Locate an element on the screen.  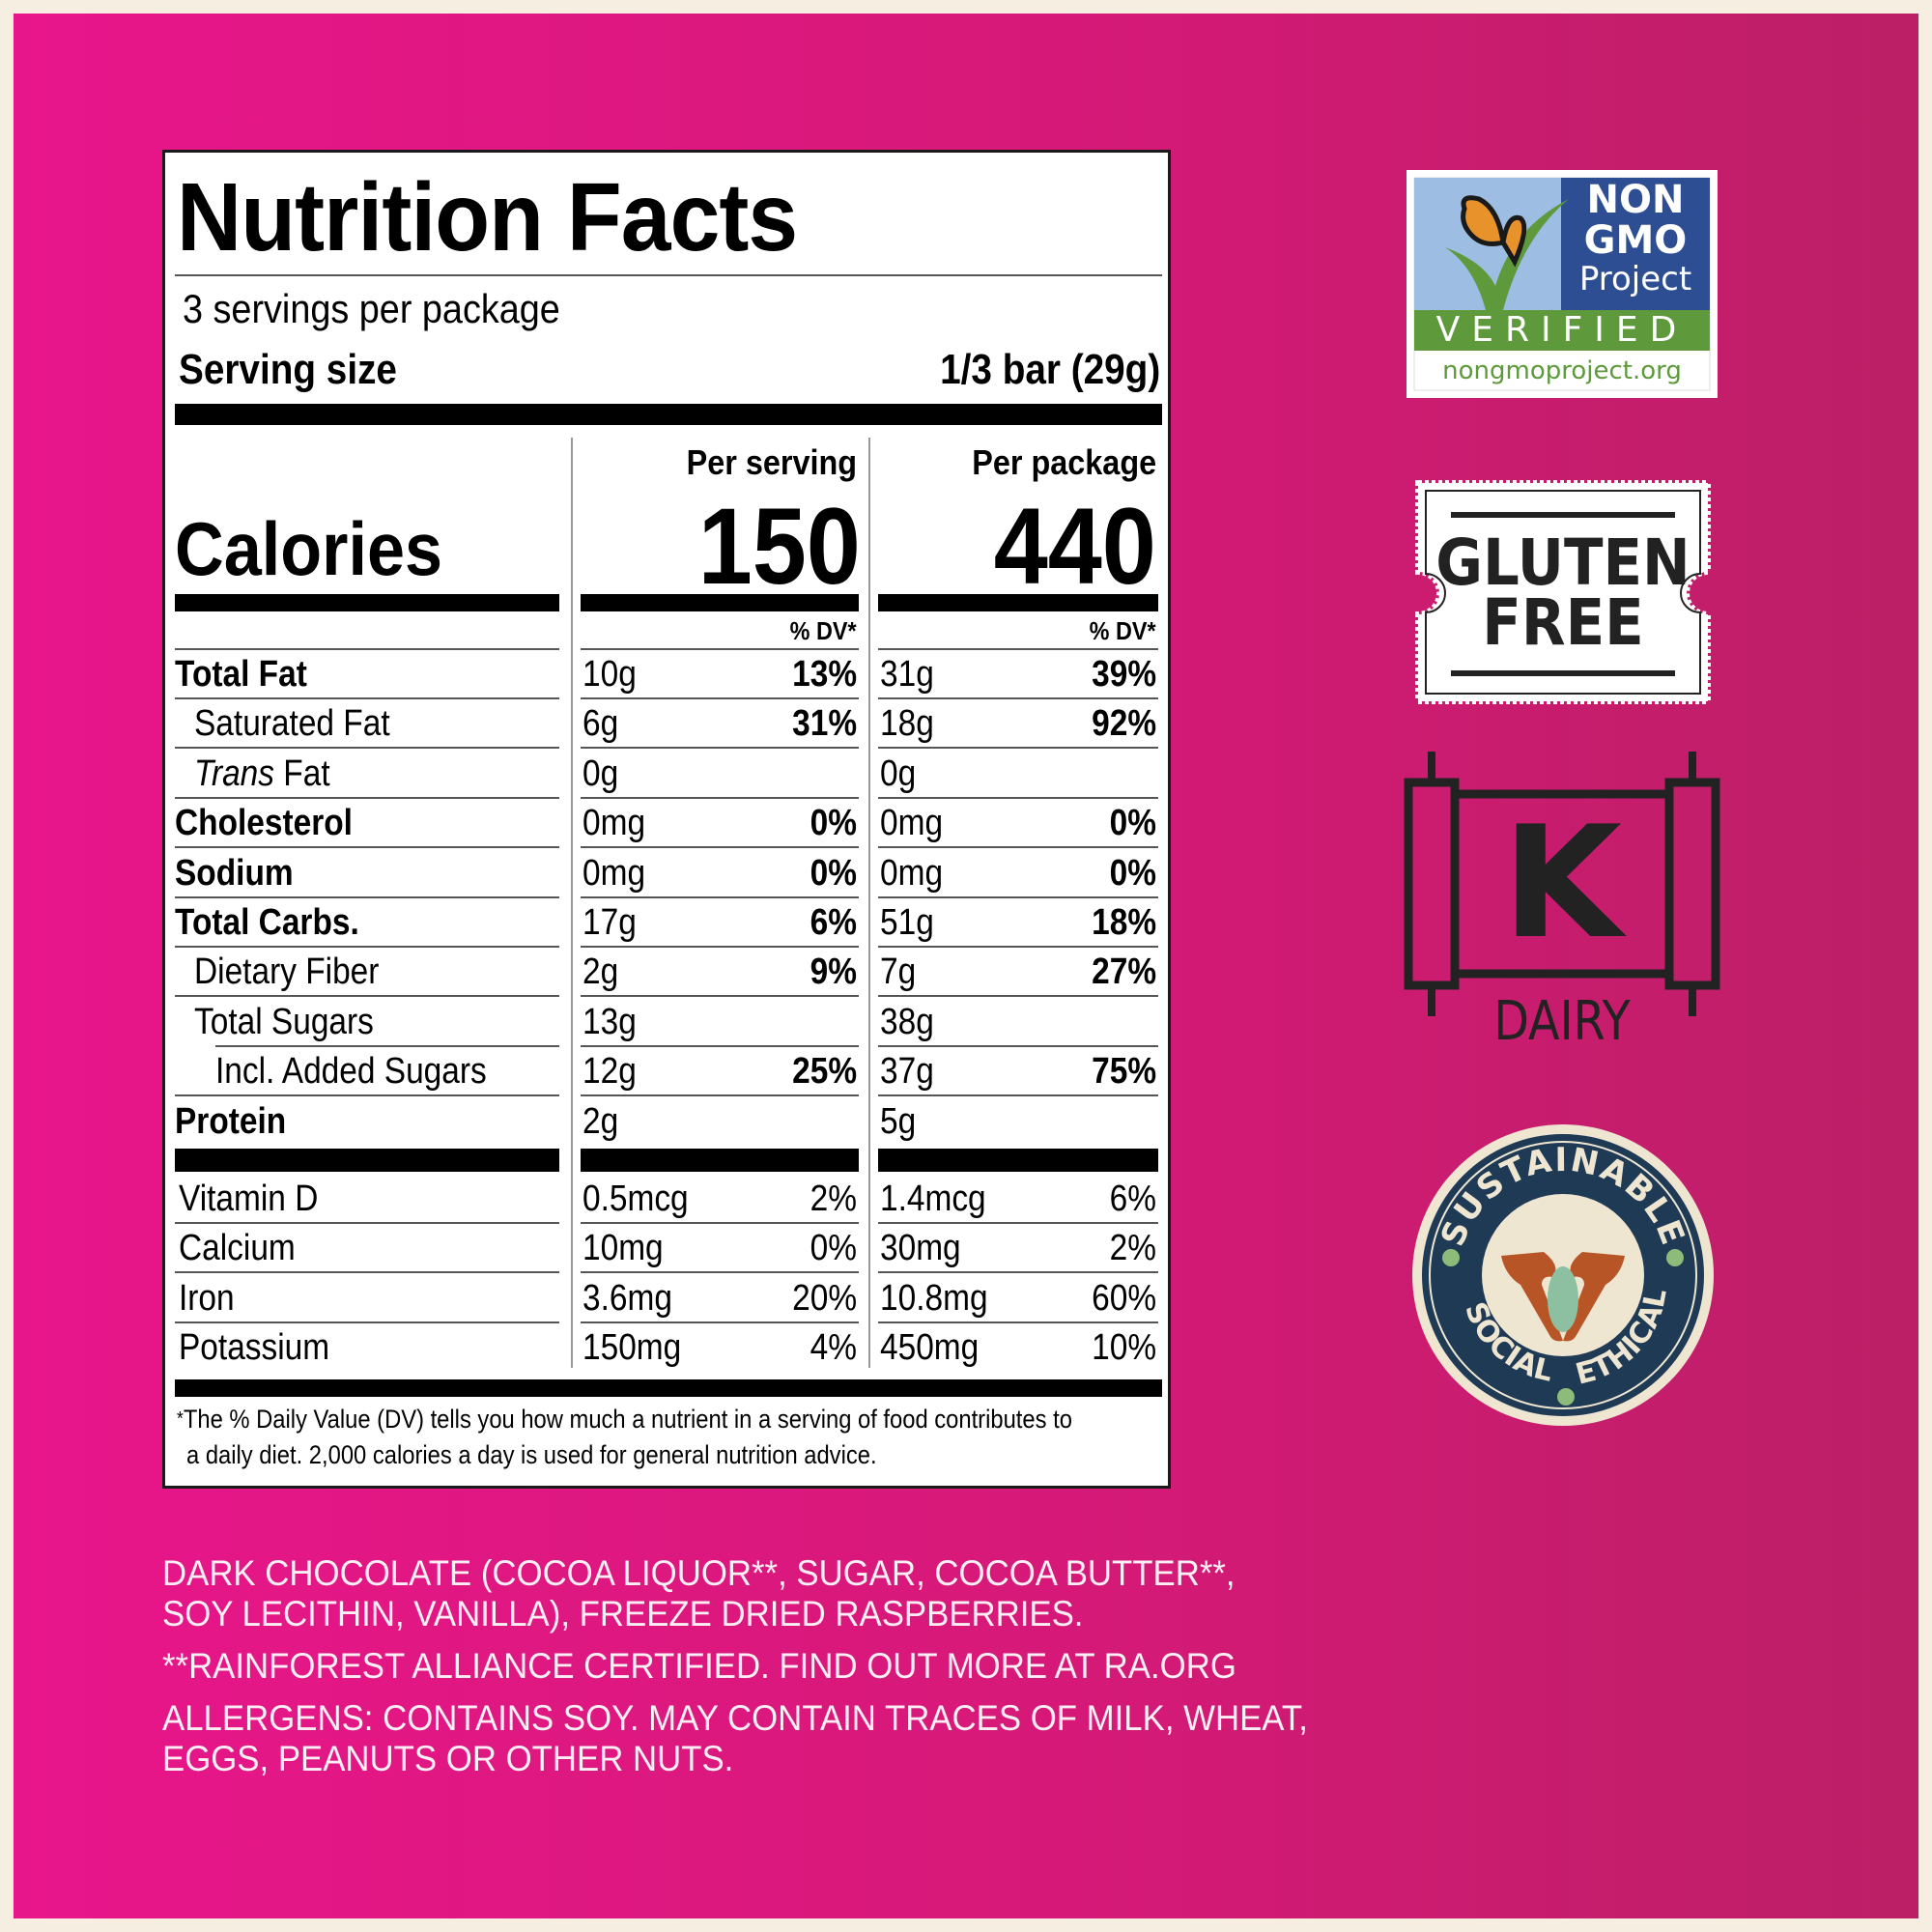
serving-amount: 13g is located at coordinates (609, 1021).